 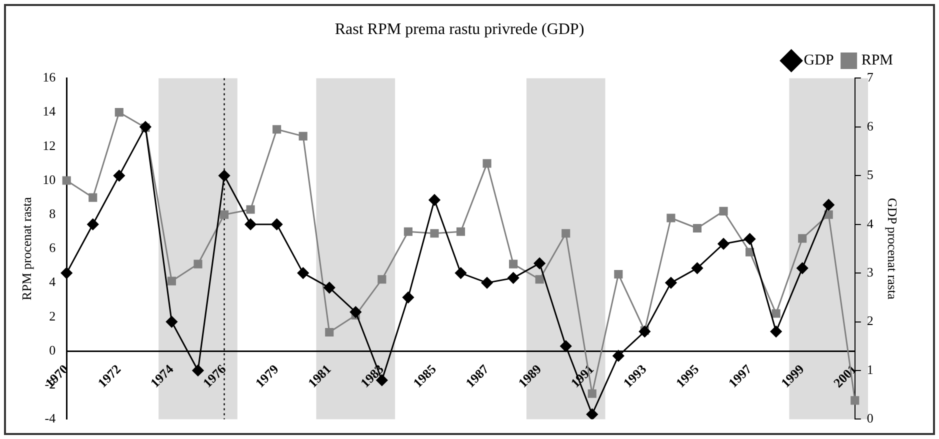 What do you see at coordinates (49, 77) in the screenshot?
I see `y-tick-label: 16` at bounding box center [49, 77].